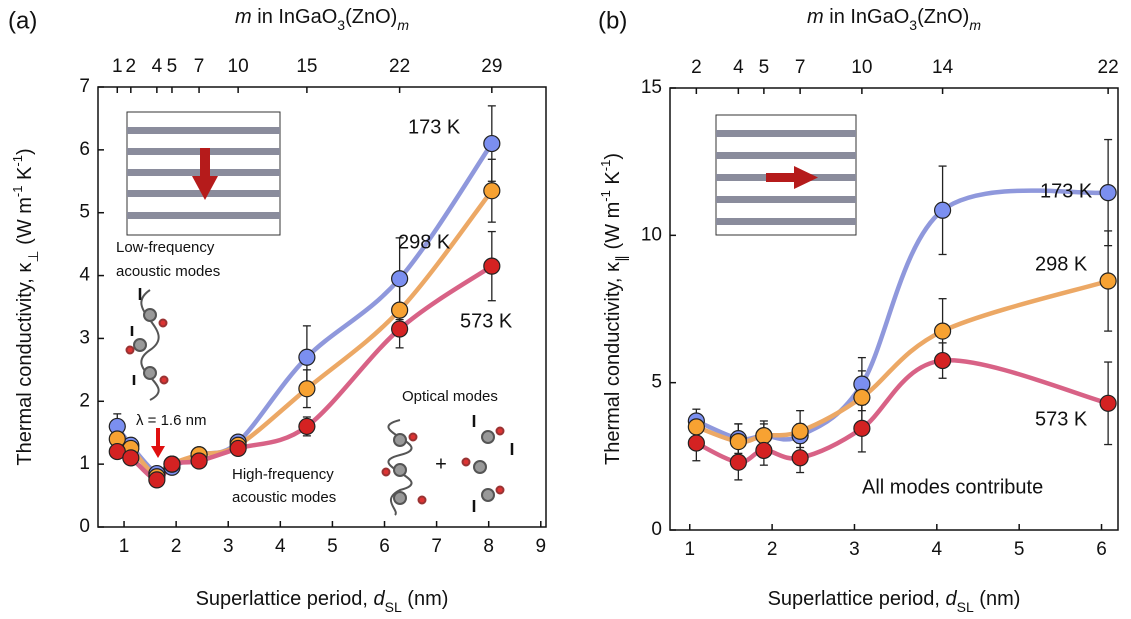 The height and width of the screenshot is (619, 1131). What do you see at coordinates (651, 87) in the screenshot?
I see `y-tick-label: 15` at bounding box center [651, 87].